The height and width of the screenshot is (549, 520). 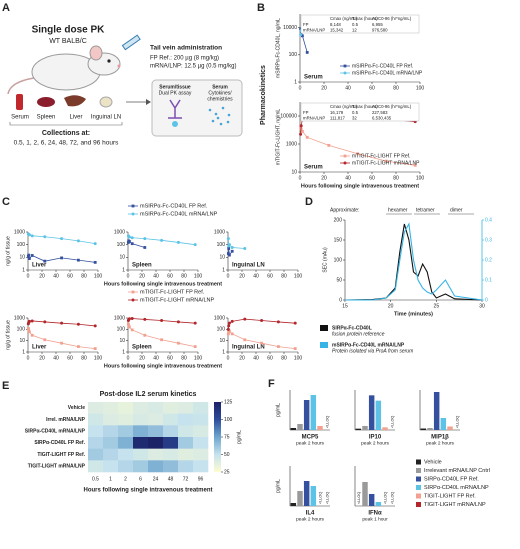 What do you see at coordinates (6, 202) in the screenshot?
I see `panel-label: C` at bounding box center [6, 202].